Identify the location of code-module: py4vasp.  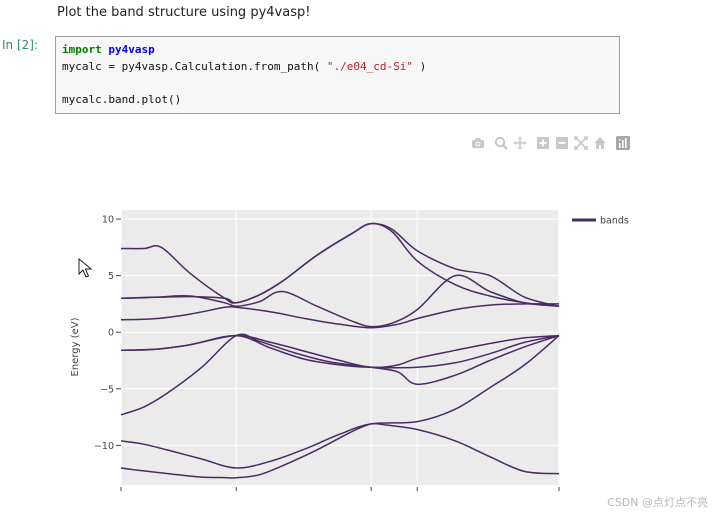
(131, 49).